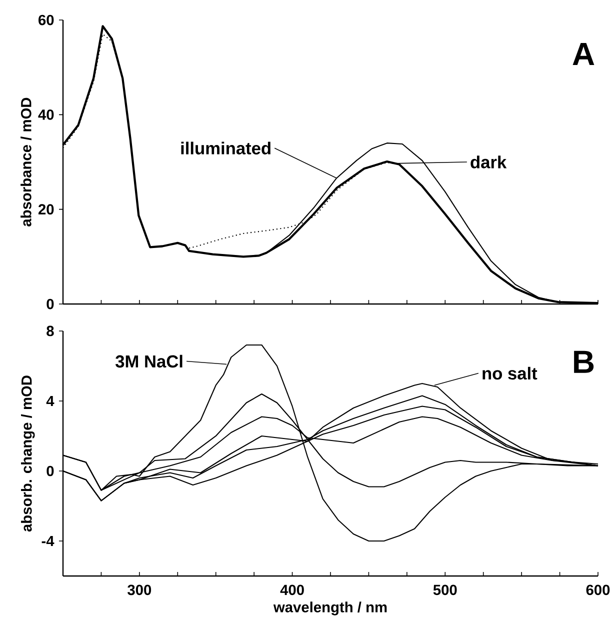  I want to click on x-tick-label: 600, so click(598, 590).